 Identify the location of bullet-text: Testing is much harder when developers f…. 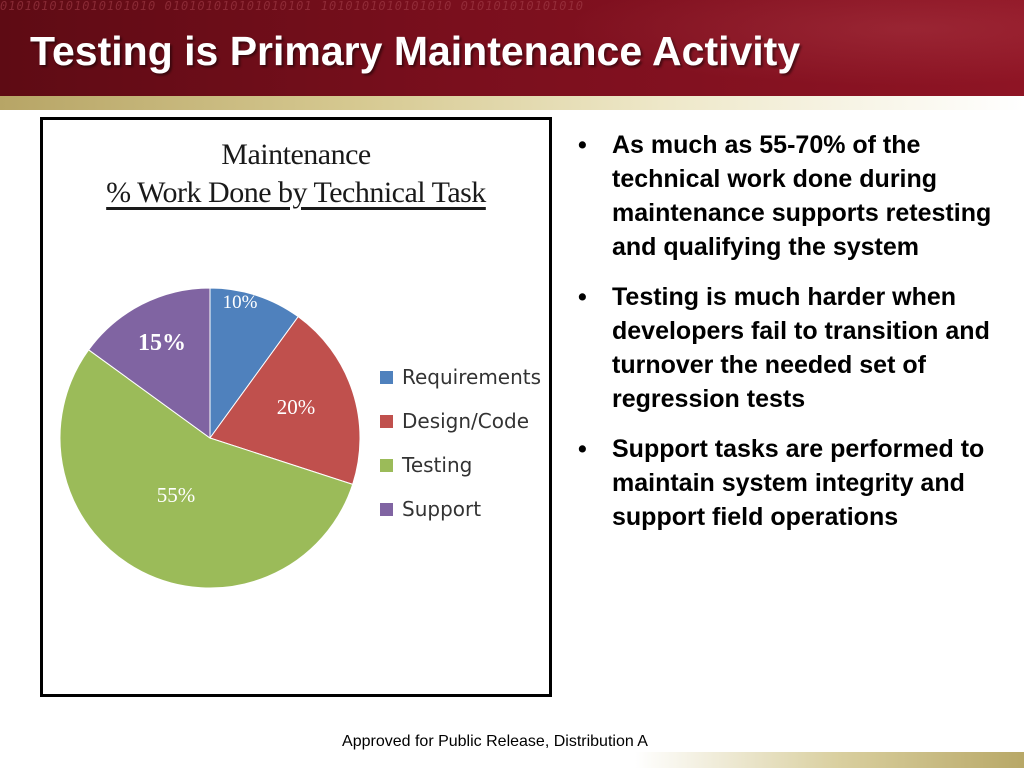
(801, 348).